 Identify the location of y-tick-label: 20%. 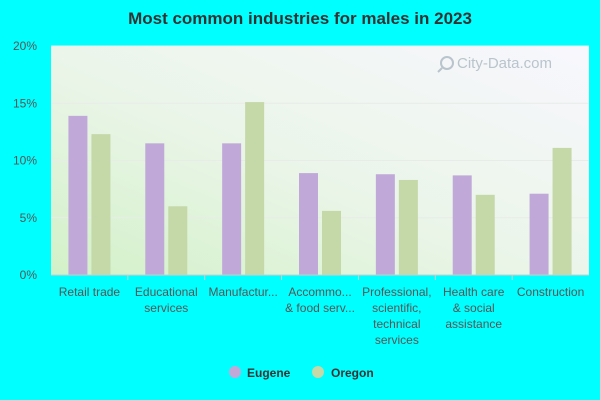
(25, 46).